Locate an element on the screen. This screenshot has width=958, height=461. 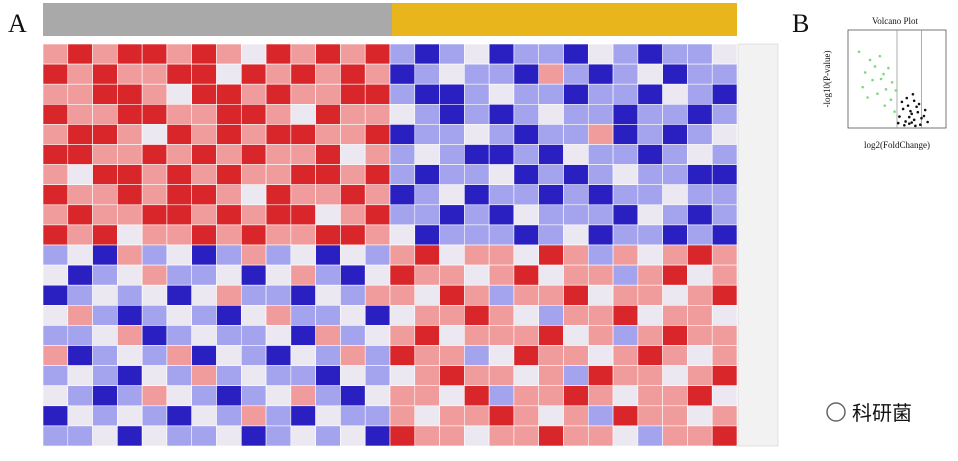
group-bar is located at coordinates (217, 19).